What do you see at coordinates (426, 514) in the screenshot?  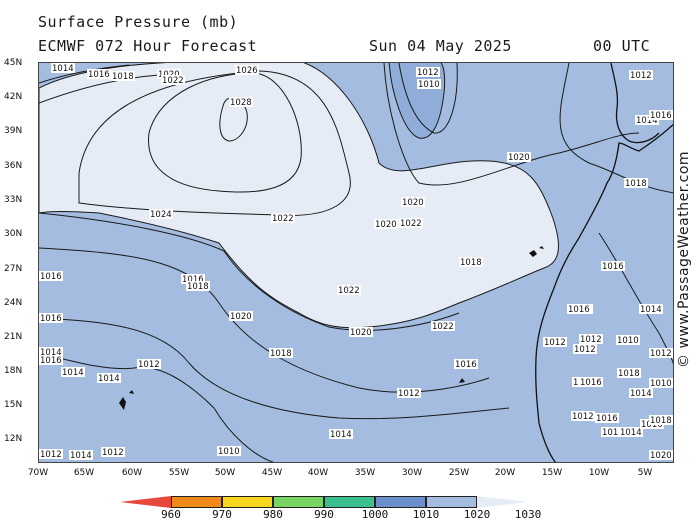 I see `colorbar-label: 1010` at bounding box center [426, 514].